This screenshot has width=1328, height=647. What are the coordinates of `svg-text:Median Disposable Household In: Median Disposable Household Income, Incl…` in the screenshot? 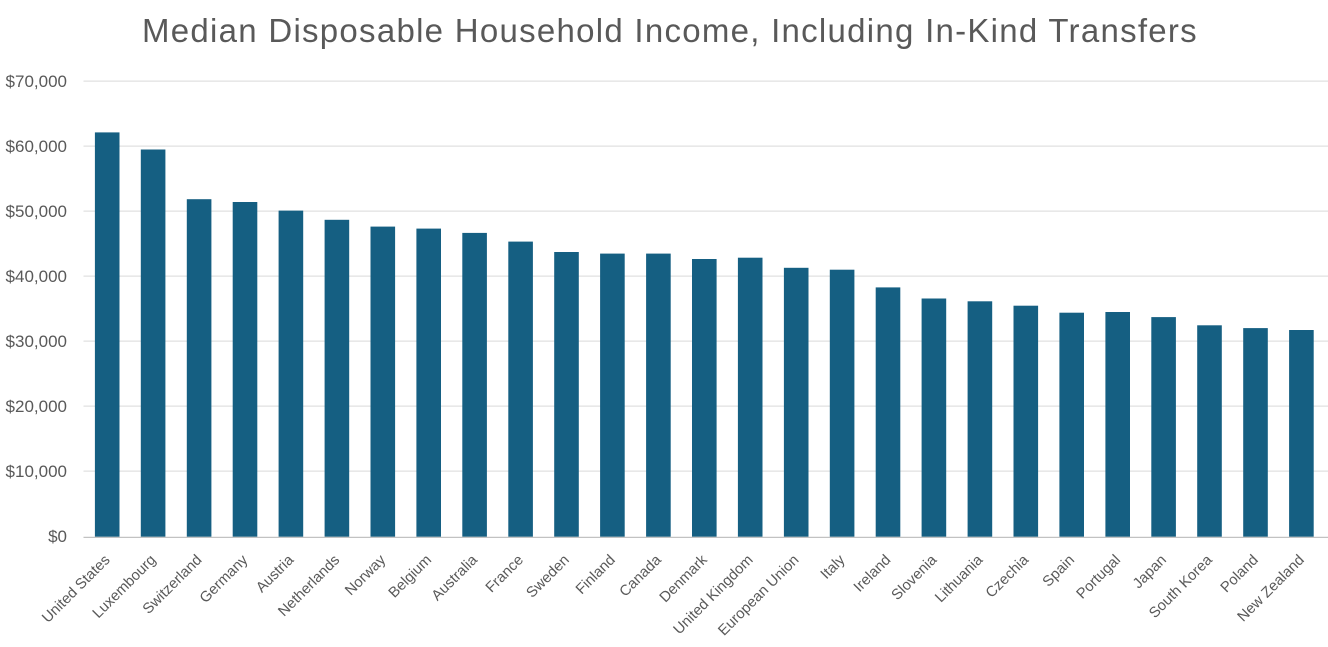 It's located at (670, 30).